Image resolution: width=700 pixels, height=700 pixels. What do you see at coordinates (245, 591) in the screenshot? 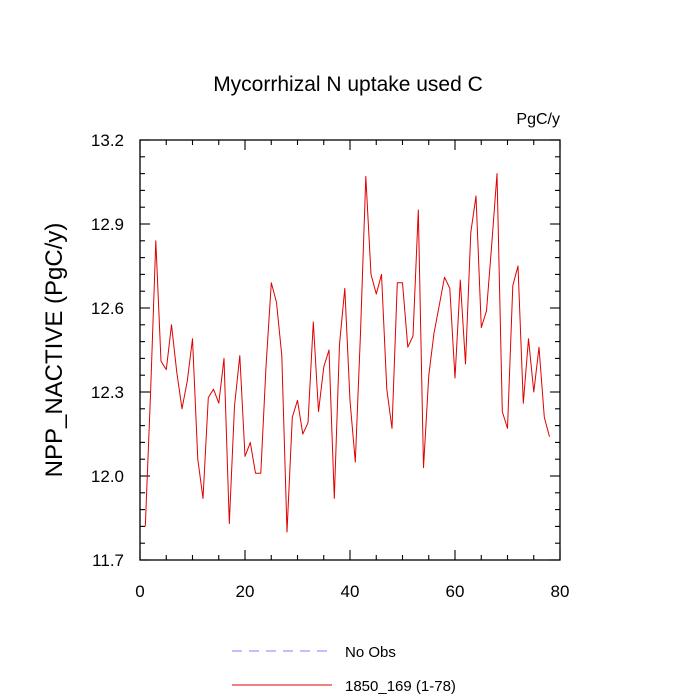
I see `x-tick-label: 20` at bounding box center [245, 591].